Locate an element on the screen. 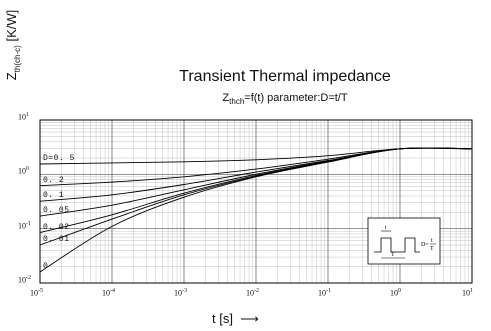  tick-exponent: -3 is located at coordinates (184, 291).